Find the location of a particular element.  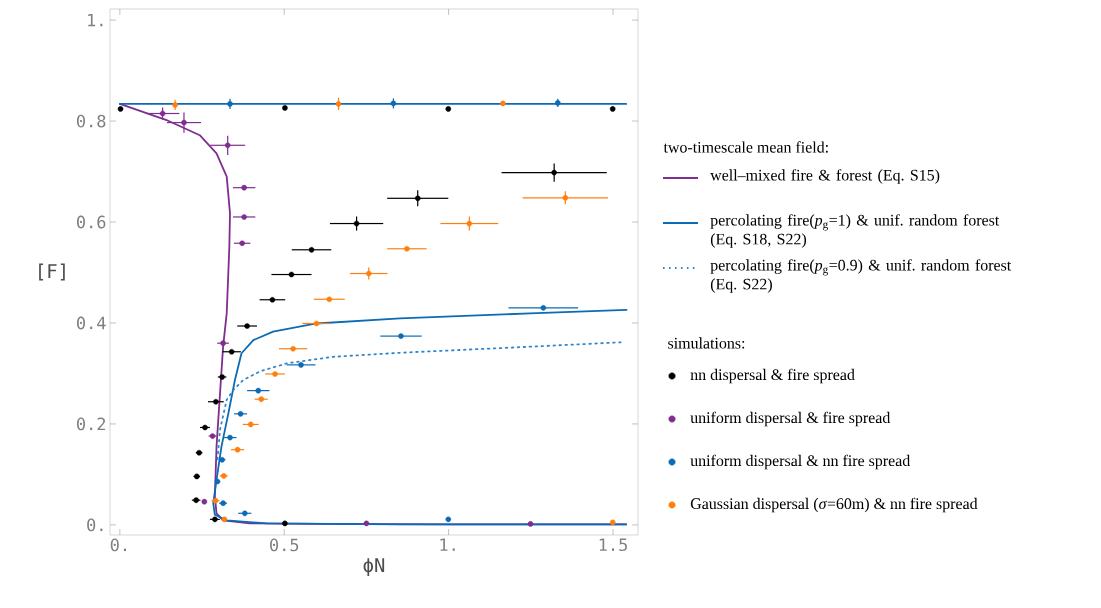

x-tick-label: 1. is located at coordinates (447, 544).